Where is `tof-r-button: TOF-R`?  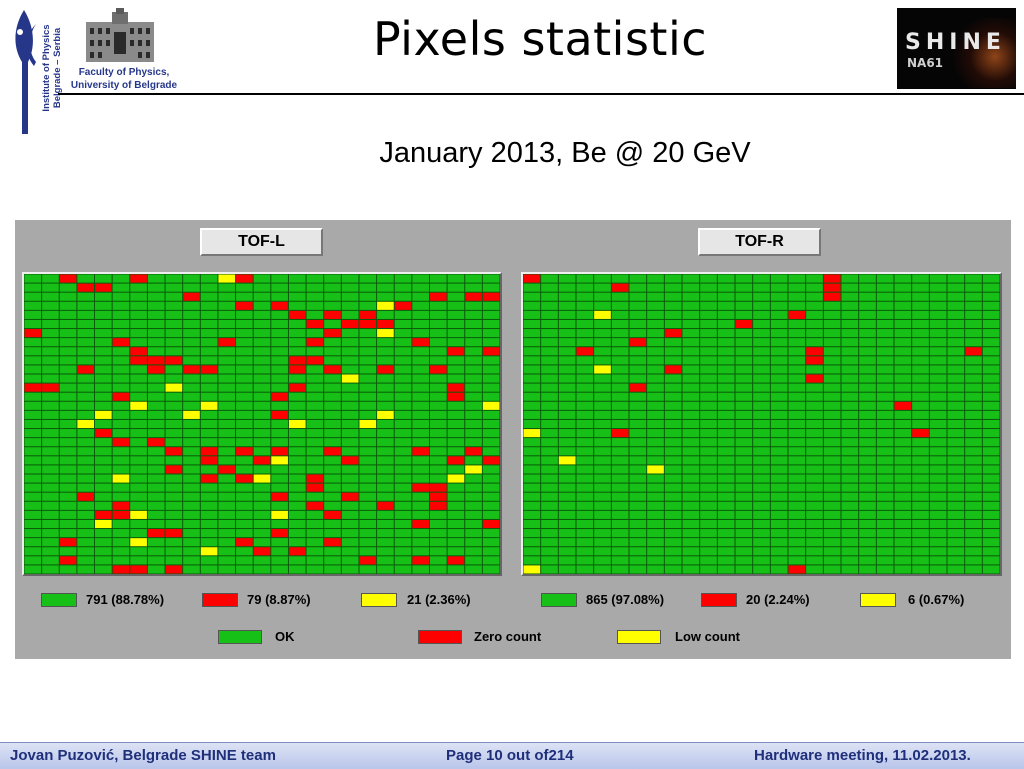
tof-r-button: TOF-R is located at coordinates (759, 242).